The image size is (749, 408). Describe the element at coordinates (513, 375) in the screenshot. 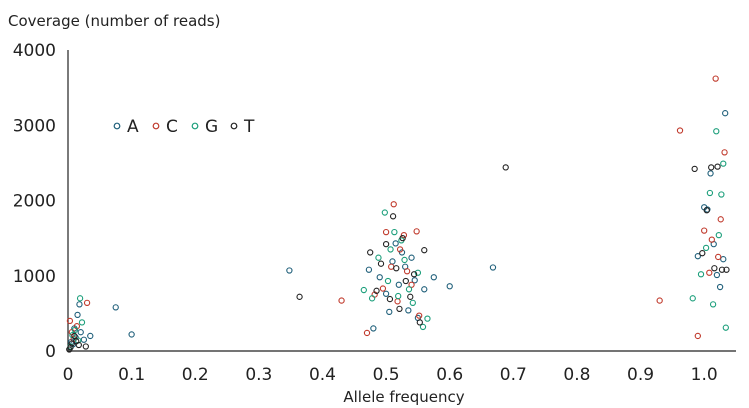

I see `x-tick-label: 0.7` at that location.